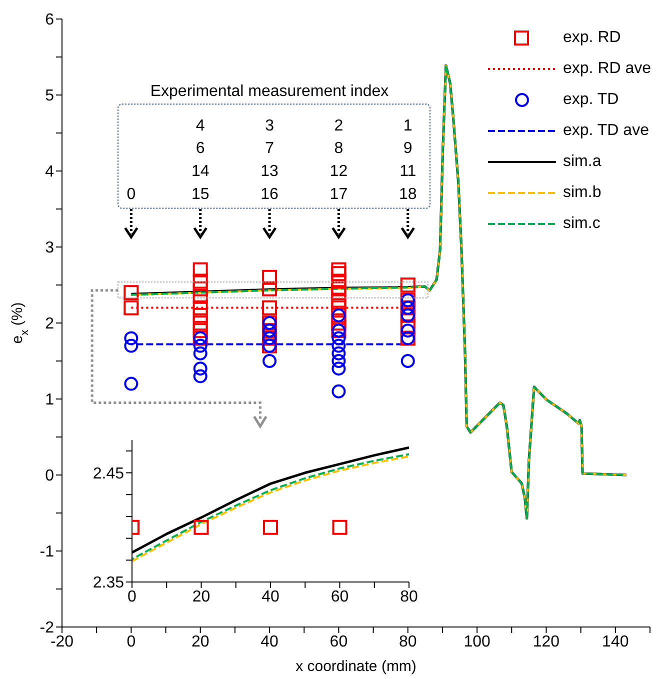 The height and width of the screenshot is (679, 665). What do you see at coordinates (581, 223) in the screenshot?
I see `legend-label: sim.c` at bounding box center [581, 223].